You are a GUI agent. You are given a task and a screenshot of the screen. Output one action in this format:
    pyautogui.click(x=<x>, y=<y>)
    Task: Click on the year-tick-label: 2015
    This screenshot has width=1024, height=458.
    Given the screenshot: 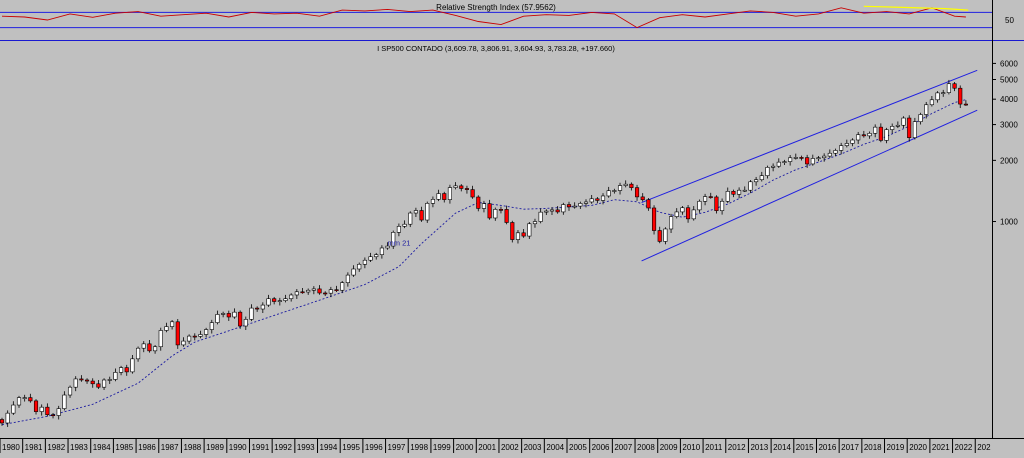 What is the action you would take?
    pyautogui.click(x=805, y=447)
    